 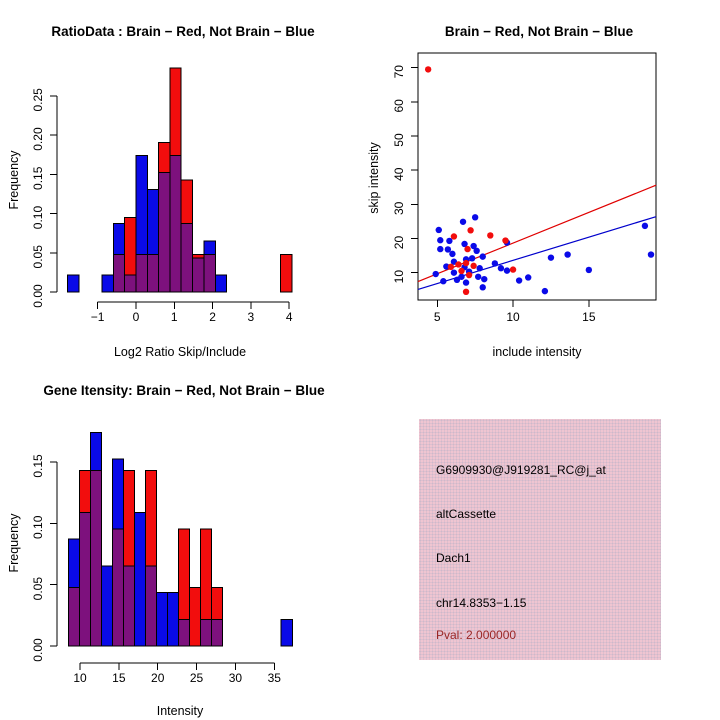 I want to click on x-tick-label: 3, so click(x=251, y=317).